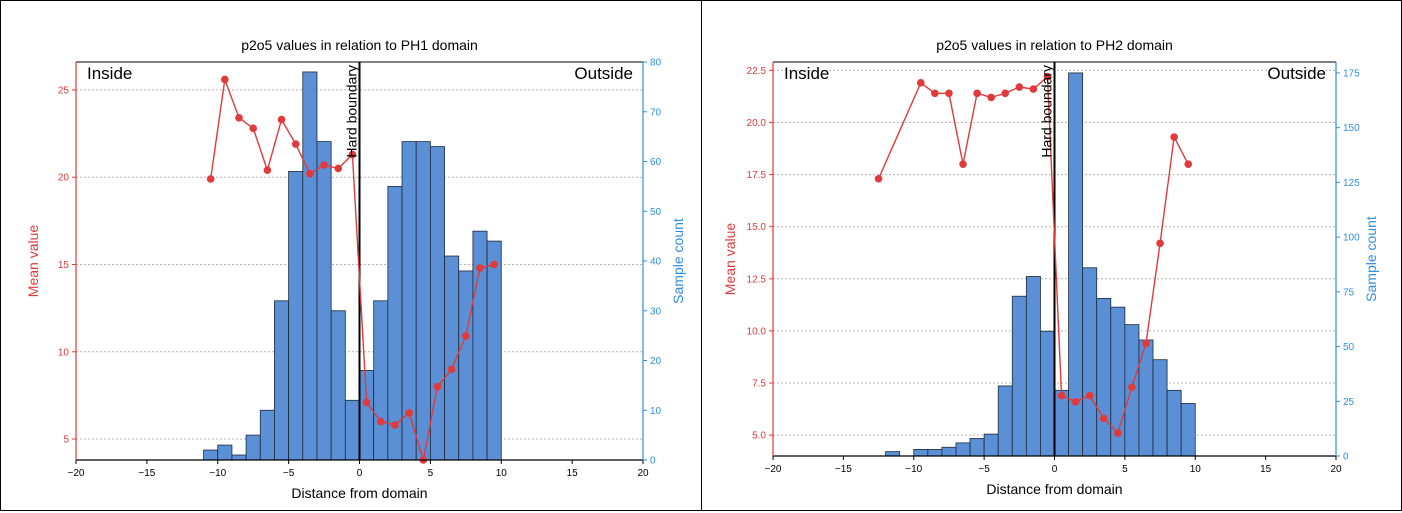  Describe the element at coordinates (76, 473) in the screenshot. I see `x-tick-label: −20` at that location.